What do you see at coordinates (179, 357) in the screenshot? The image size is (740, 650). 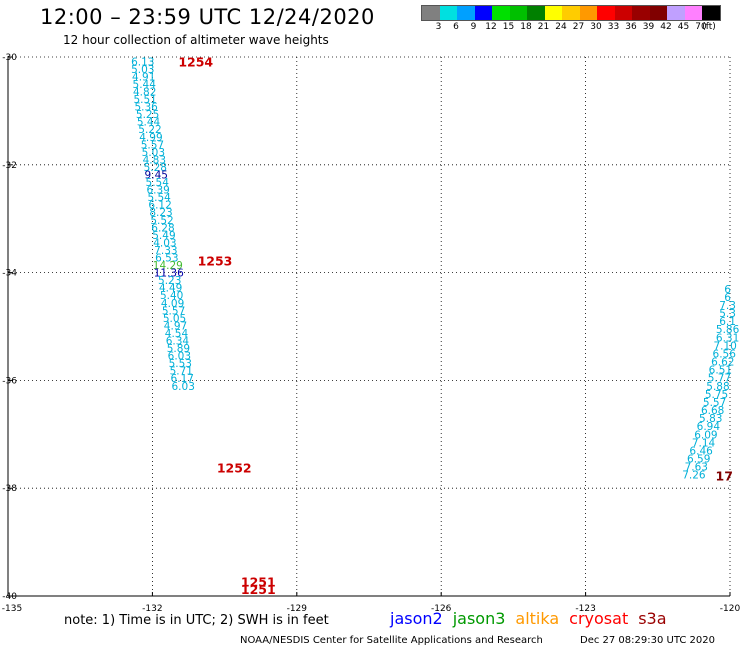 I see `swh-value-label: 6.03` at bounding box center [179, 357].